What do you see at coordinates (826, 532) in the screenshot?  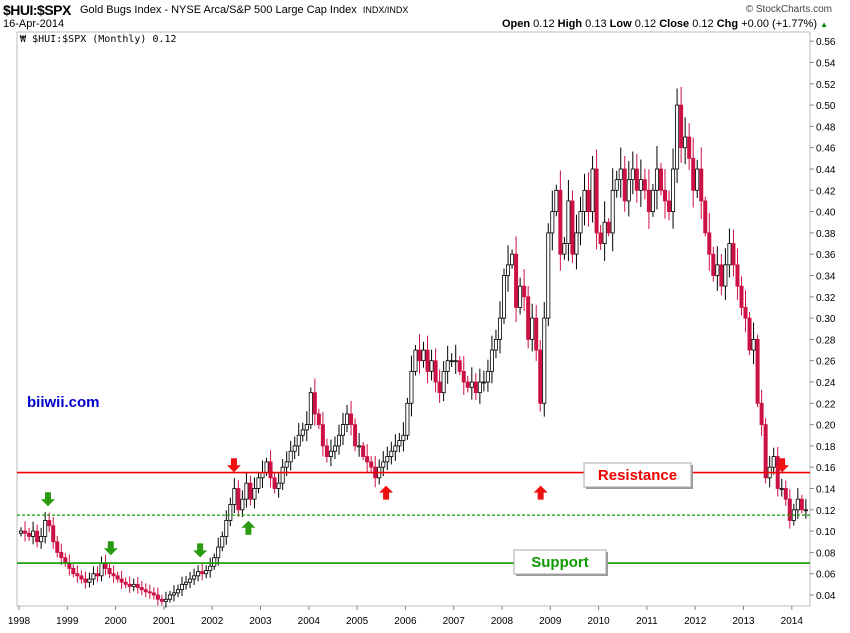 I see `y-tick-label: 0.10` at bounding box center [826, 532].